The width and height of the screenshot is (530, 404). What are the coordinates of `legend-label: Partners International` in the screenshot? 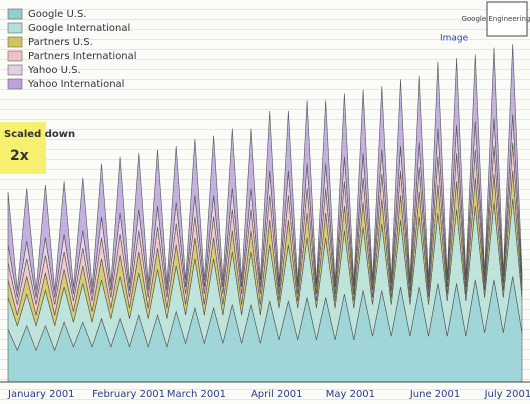 It's located at (82, 56).